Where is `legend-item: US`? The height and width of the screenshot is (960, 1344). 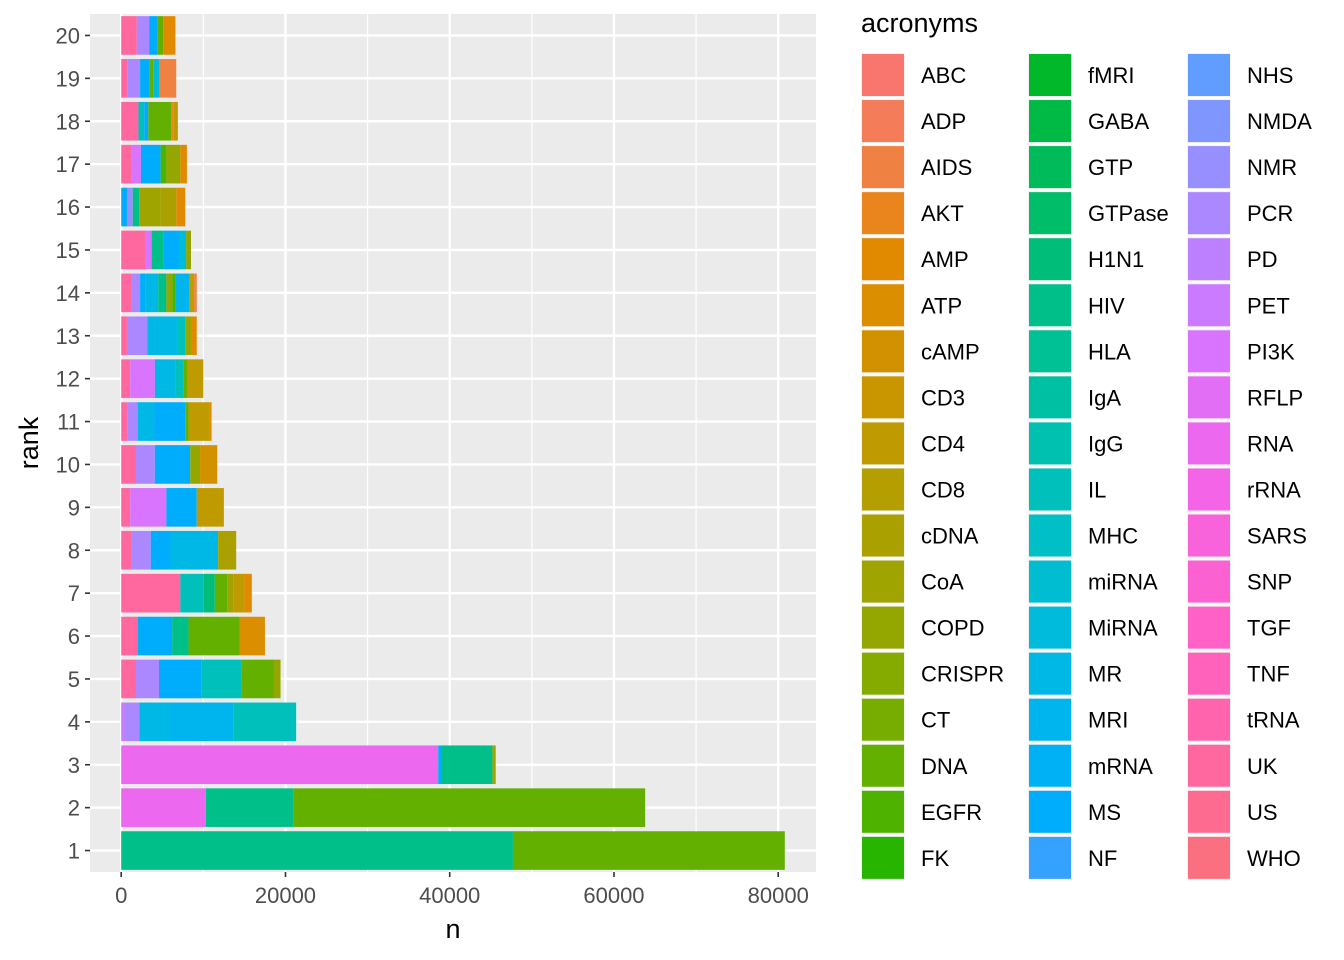
legend-item: US is located at coordinates (1232, 811).